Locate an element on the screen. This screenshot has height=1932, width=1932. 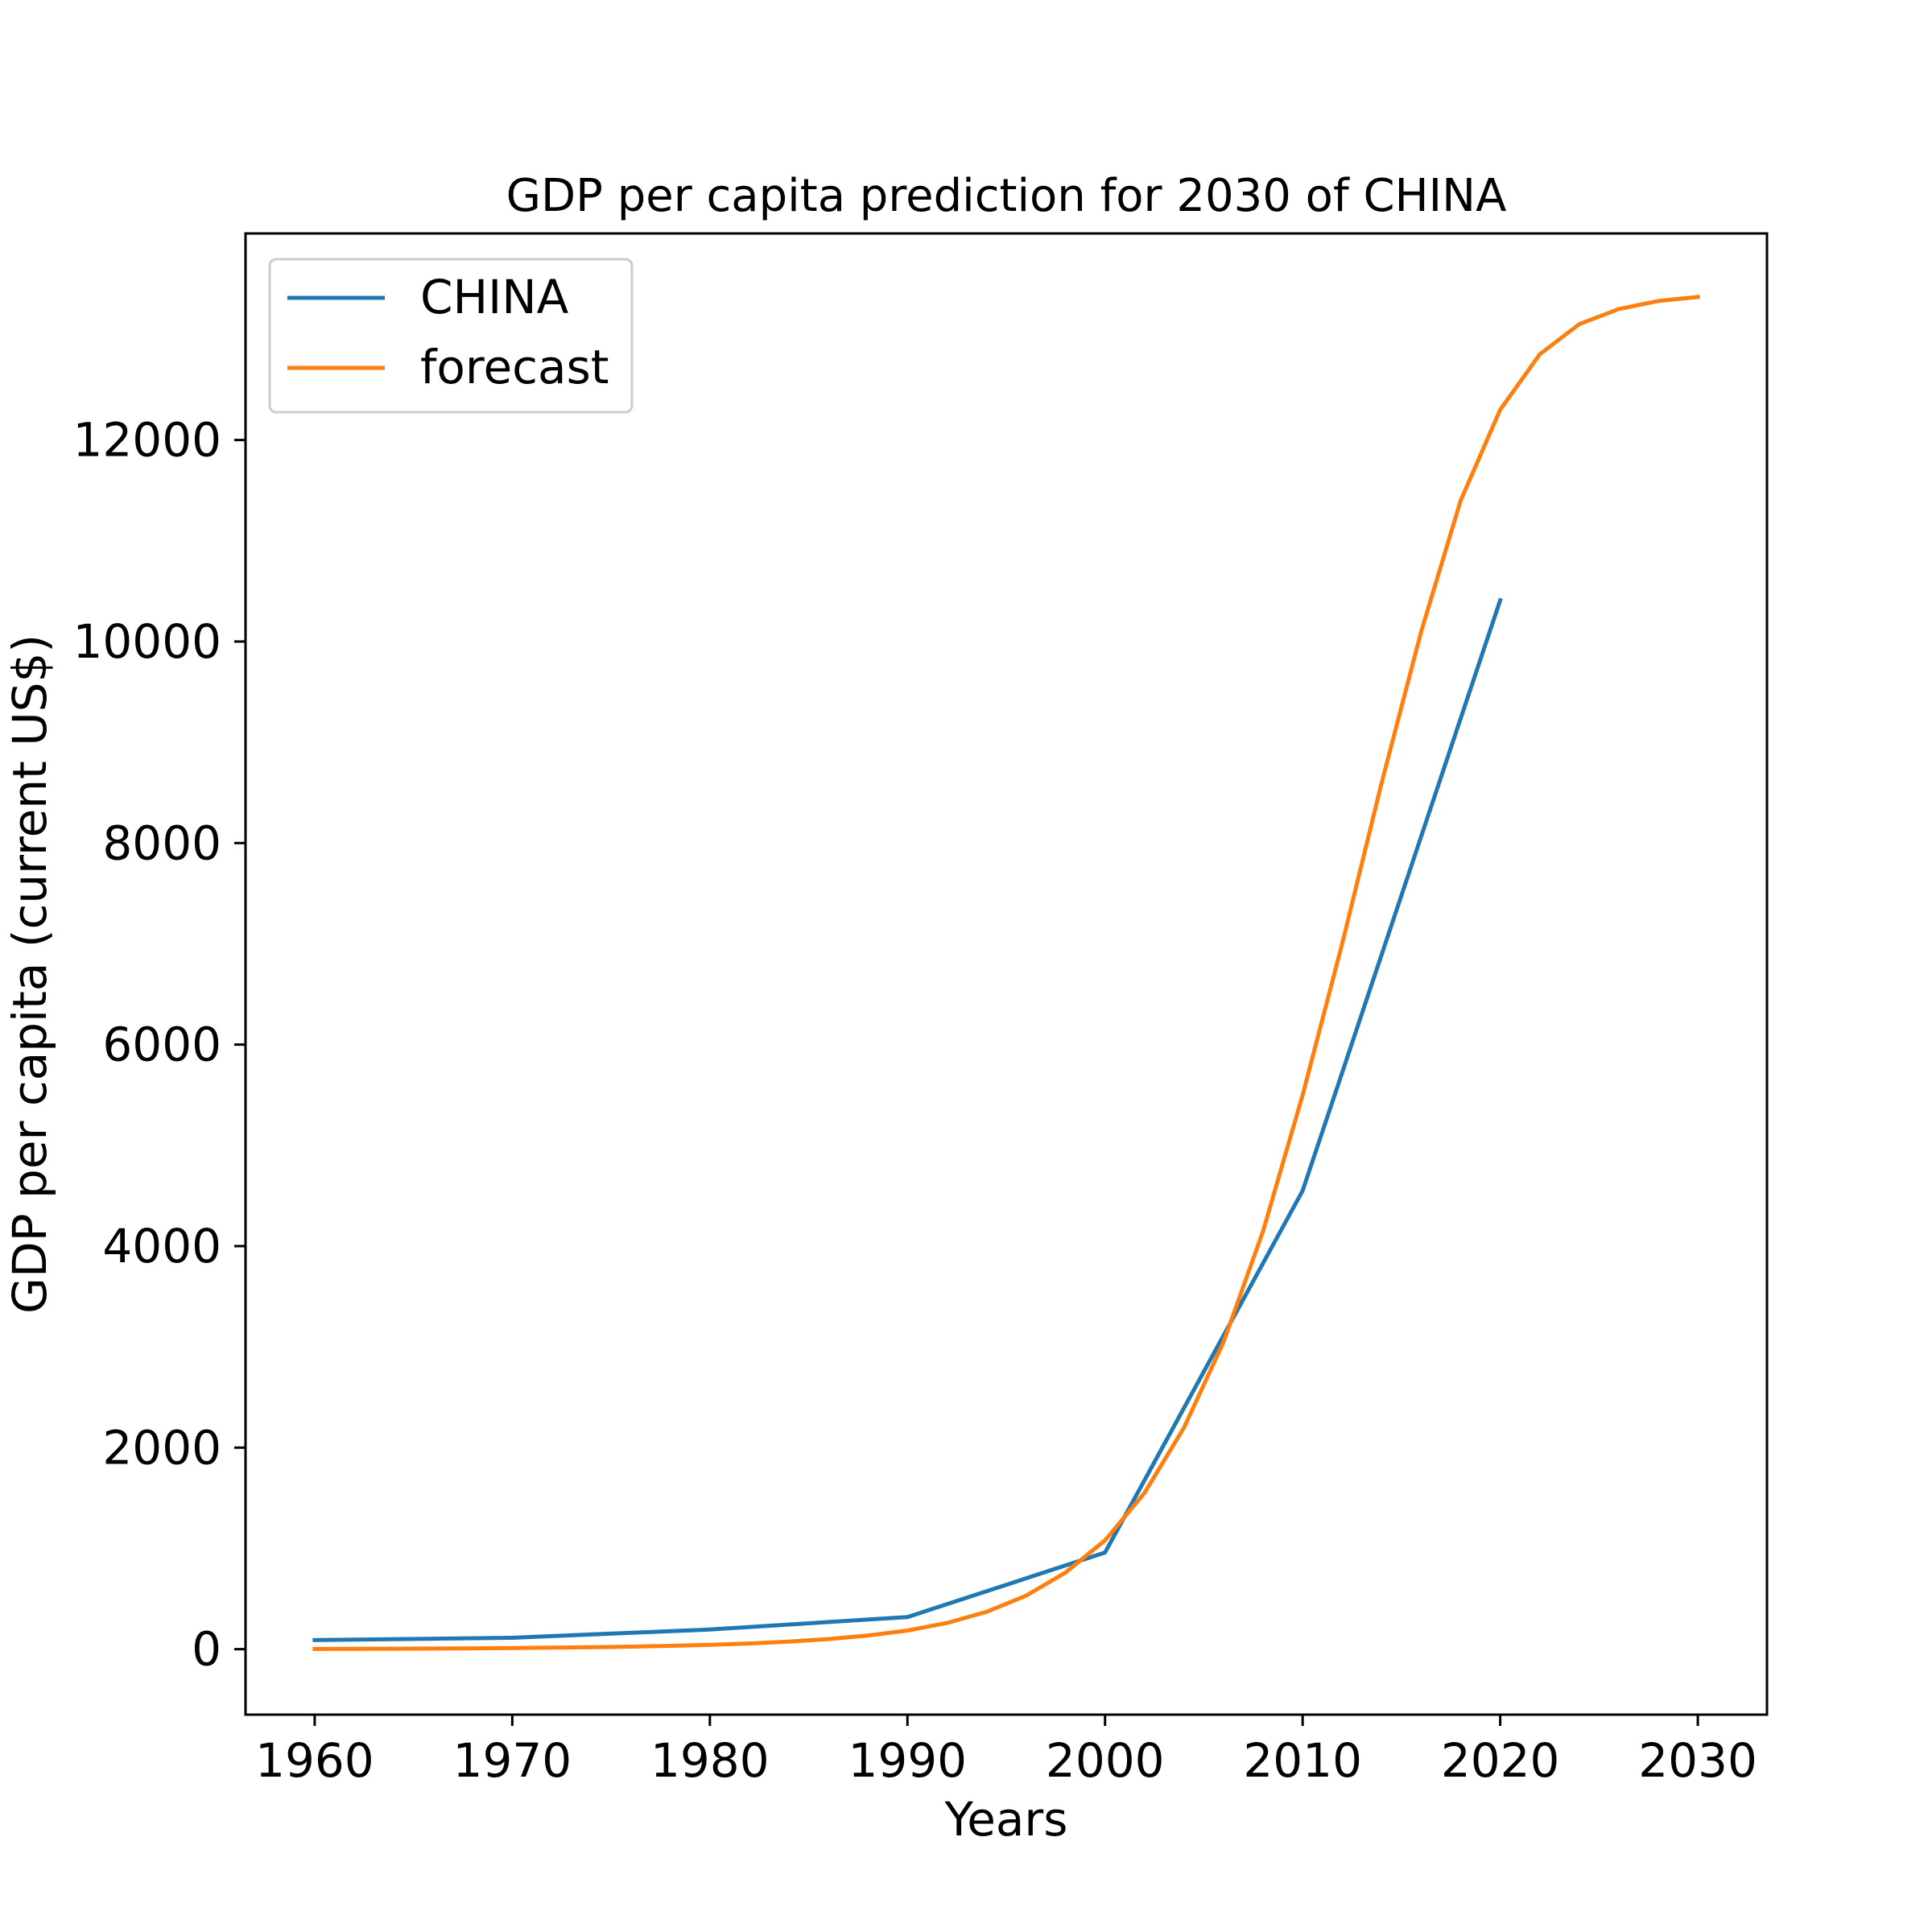
x-tick-label: 2030 is located at coordinates (1697, 1760).